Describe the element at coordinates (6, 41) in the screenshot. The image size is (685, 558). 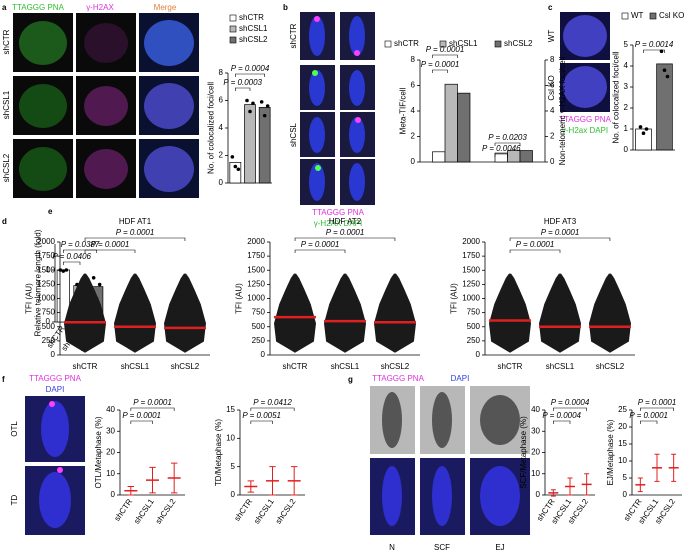
I see `image-label: shCTR` at that location.